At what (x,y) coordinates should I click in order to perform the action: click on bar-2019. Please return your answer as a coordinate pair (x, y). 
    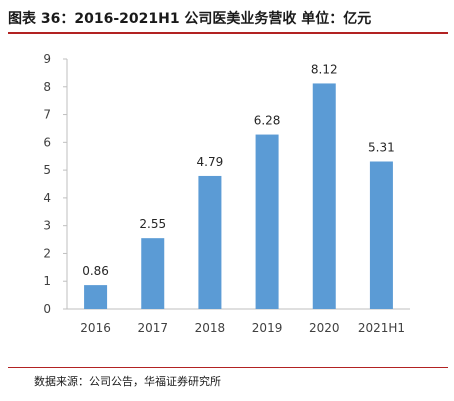
    Looking at the image, I should click on (267, 221).